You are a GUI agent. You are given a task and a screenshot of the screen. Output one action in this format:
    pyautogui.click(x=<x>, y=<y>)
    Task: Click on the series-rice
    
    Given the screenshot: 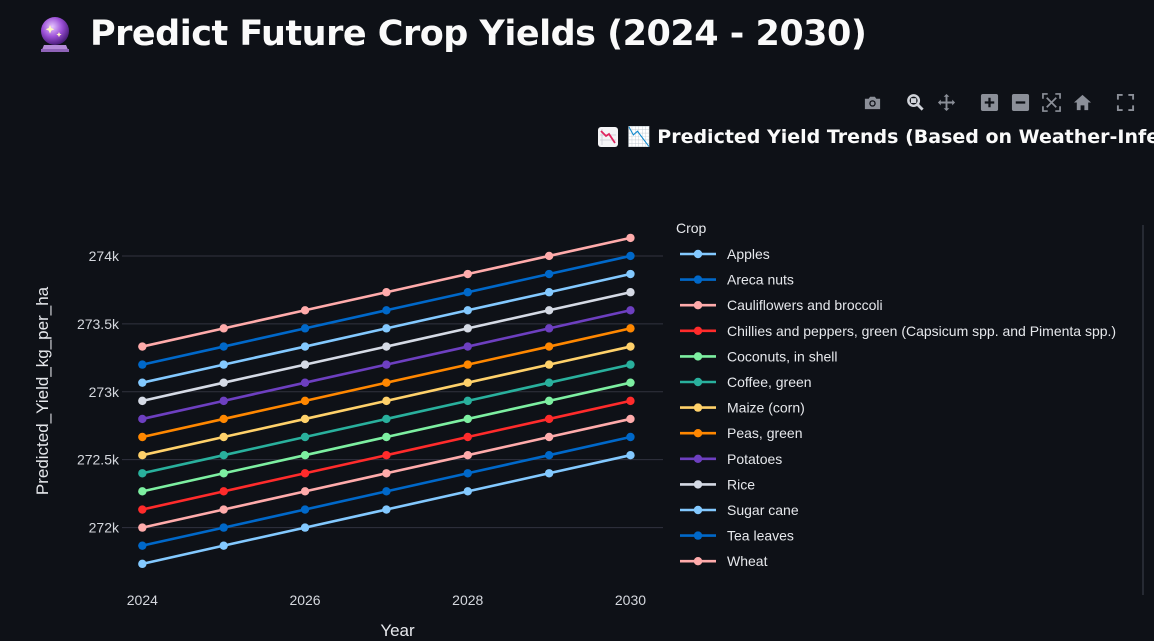 What is the action you would take?
    pyautogui.click(x=386, y=347)
    